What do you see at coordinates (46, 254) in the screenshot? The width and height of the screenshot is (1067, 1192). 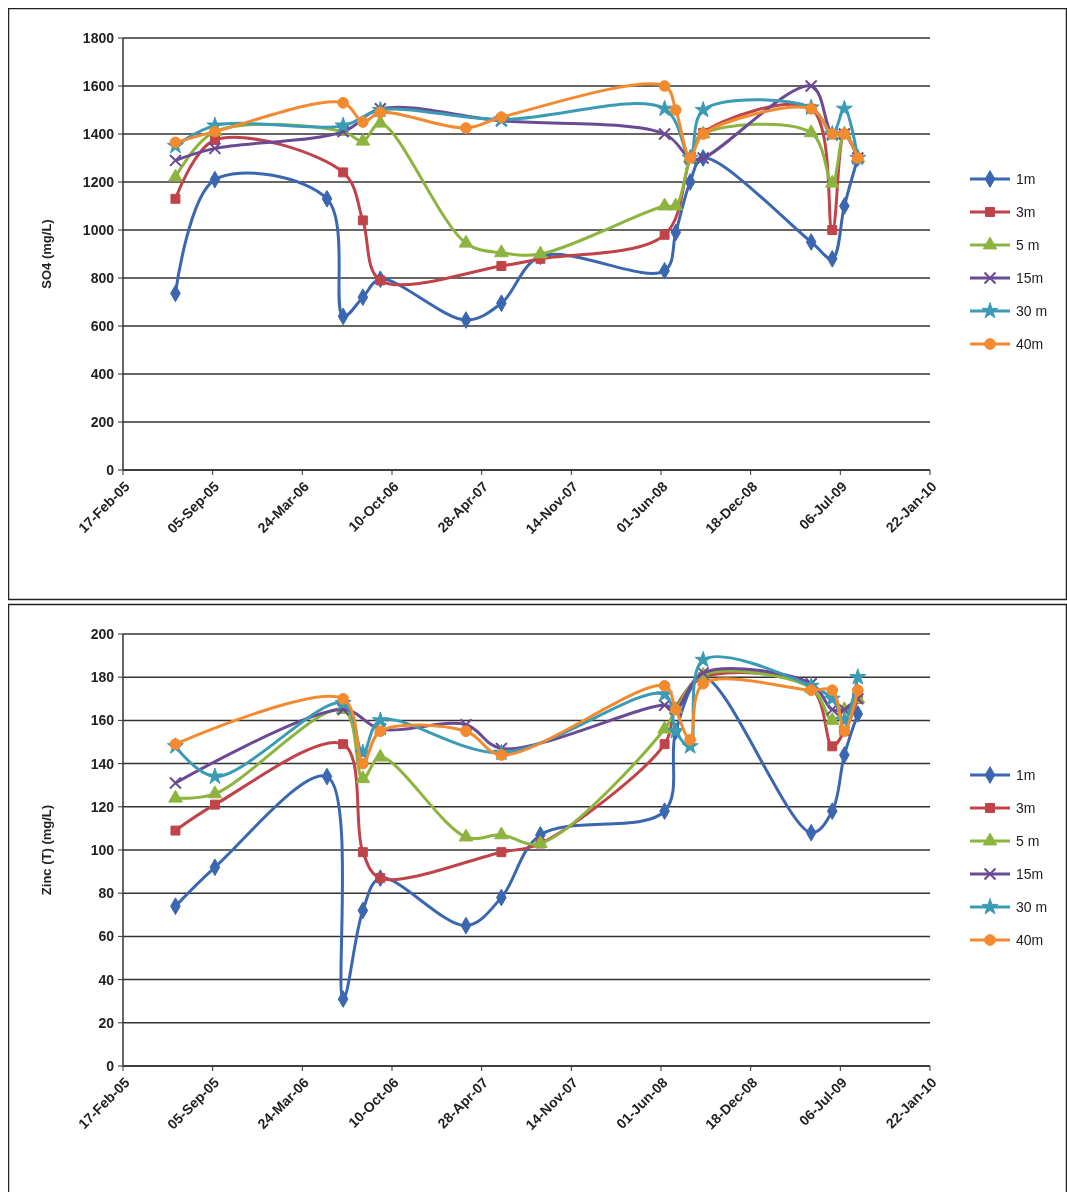 I see `y-axis-title: SO4 (mg/L)` at bounding box center [46, 254].